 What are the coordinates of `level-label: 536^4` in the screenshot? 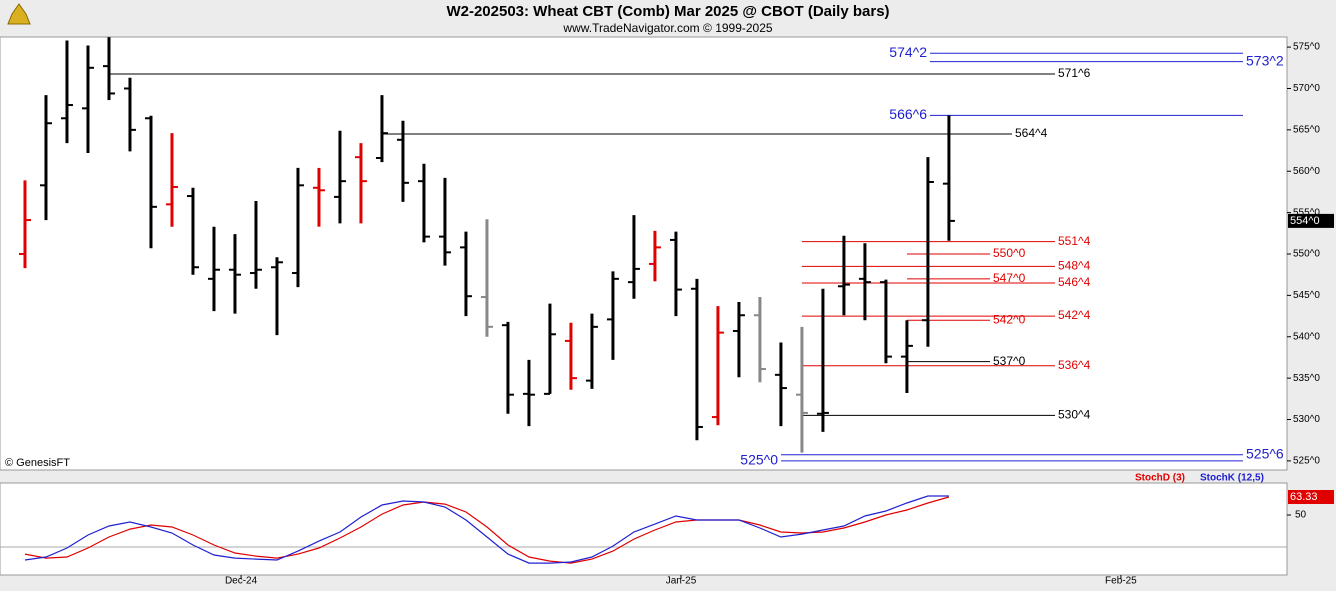 It's located at (1074, 365).